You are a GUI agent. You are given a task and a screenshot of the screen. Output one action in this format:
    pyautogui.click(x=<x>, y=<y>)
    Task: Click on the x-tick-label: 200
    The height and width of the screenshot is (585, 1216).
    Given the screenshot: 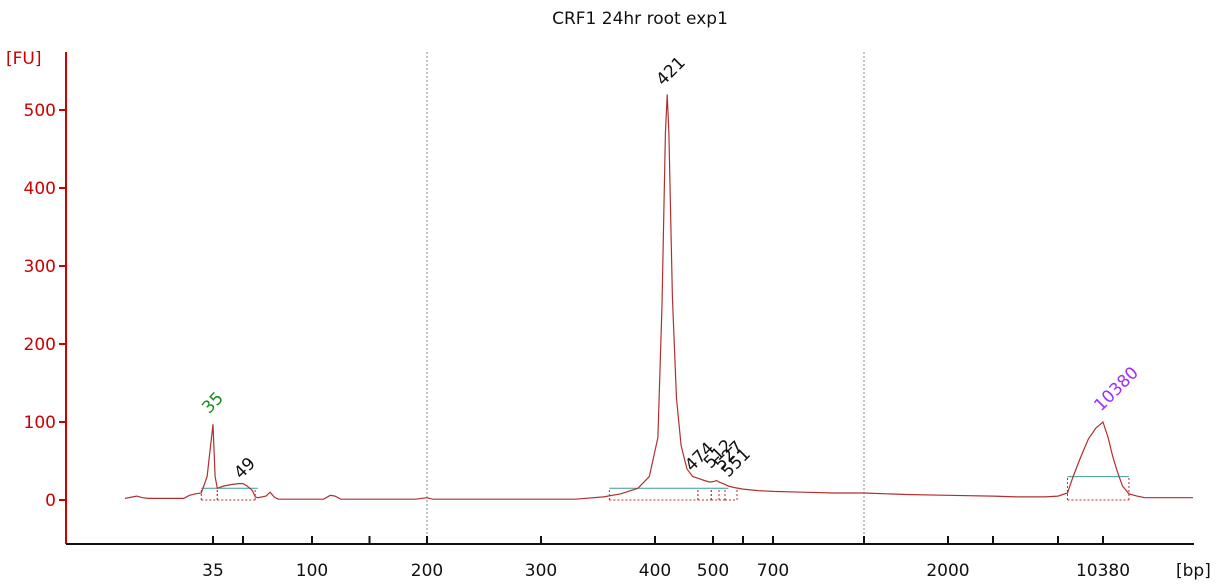 What is the action you would take?
    pyautogui.click(x=427, y=571)
    